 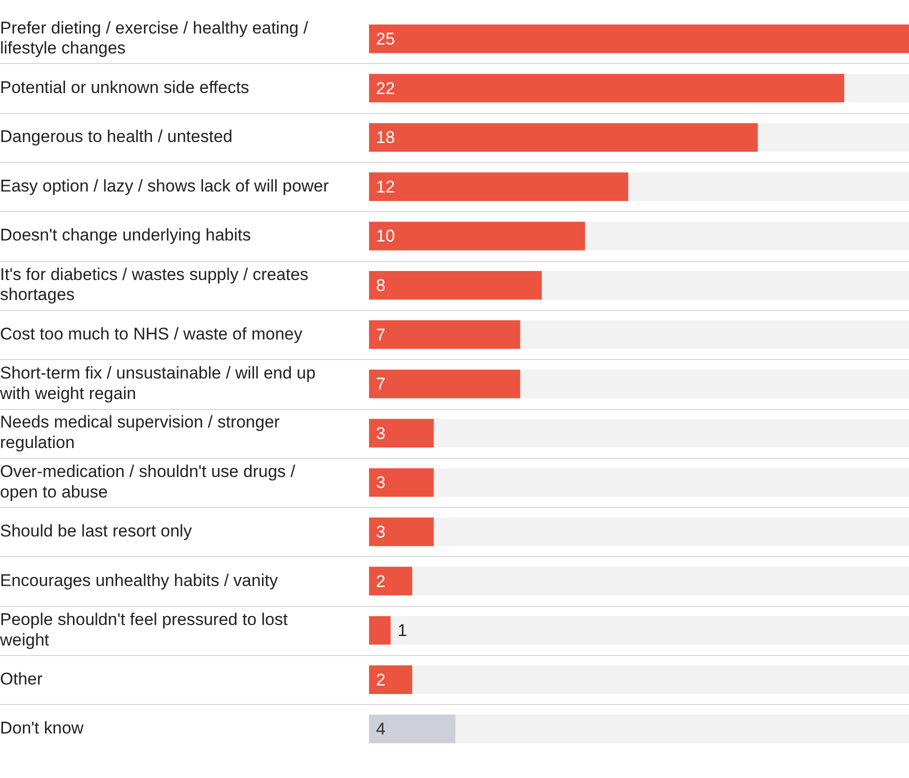 I want to click on y-tick-label: Over-medication / shouldn't use drugs / open to abuse, so click(x=148, y=482).